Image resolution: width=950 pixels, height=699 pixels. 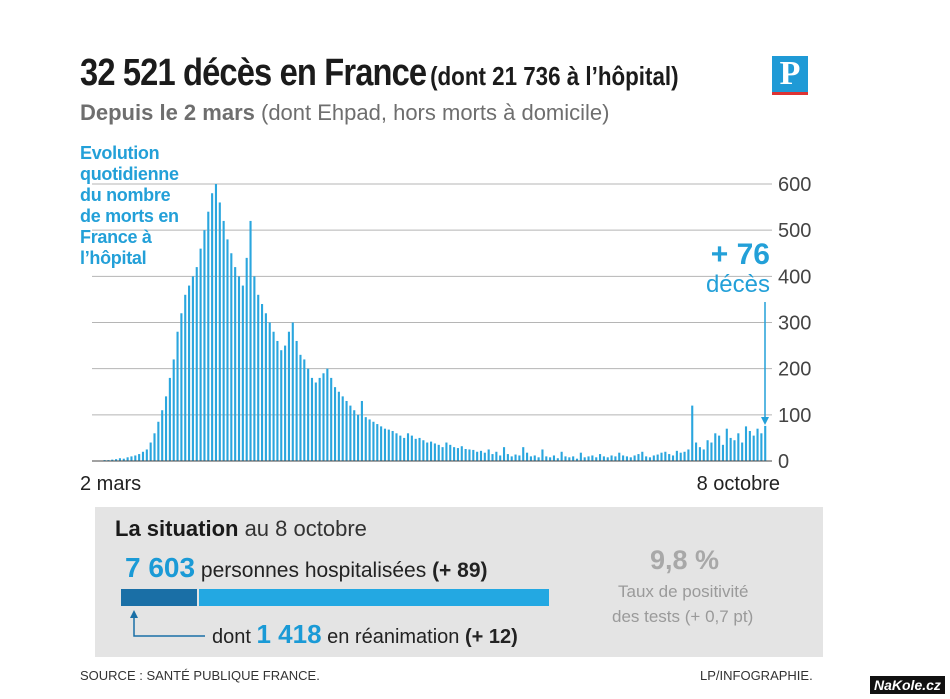 What do you see at coordinates (794, 416) in the screenshot?
I see `y-tick-label: 100` at bounding box center [794, 416].